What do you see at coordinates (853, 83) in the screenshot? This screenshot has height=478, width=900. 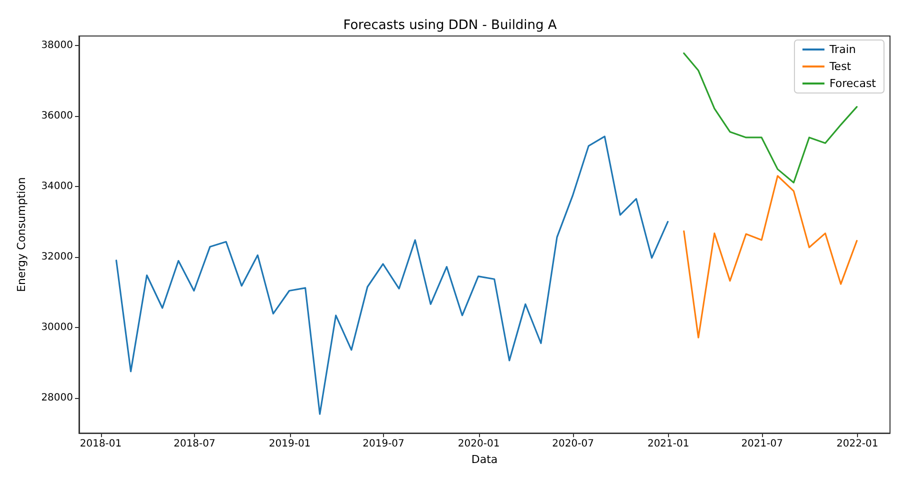 I see `legend-label: Forecast` at bounding box center [853, 83].